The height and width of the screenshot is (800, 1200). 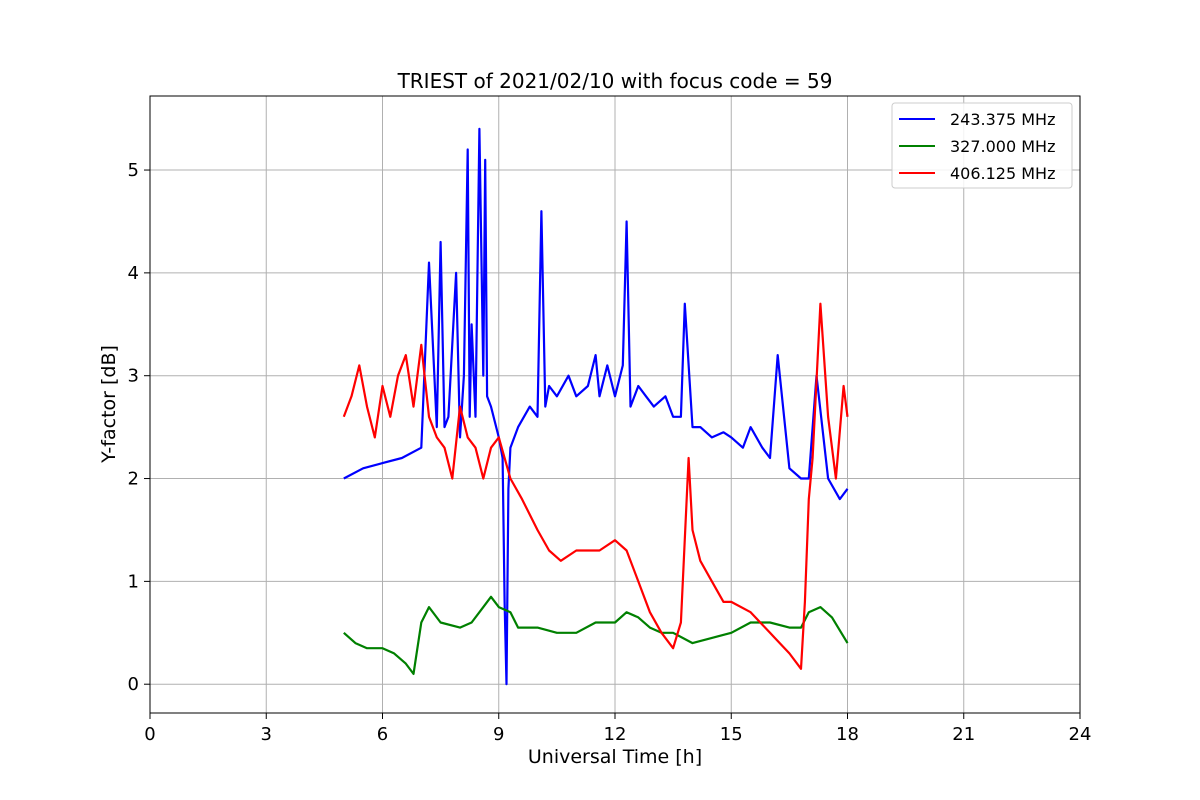 I want to click on y-tick-label: 5, so click(x=133, y=170).